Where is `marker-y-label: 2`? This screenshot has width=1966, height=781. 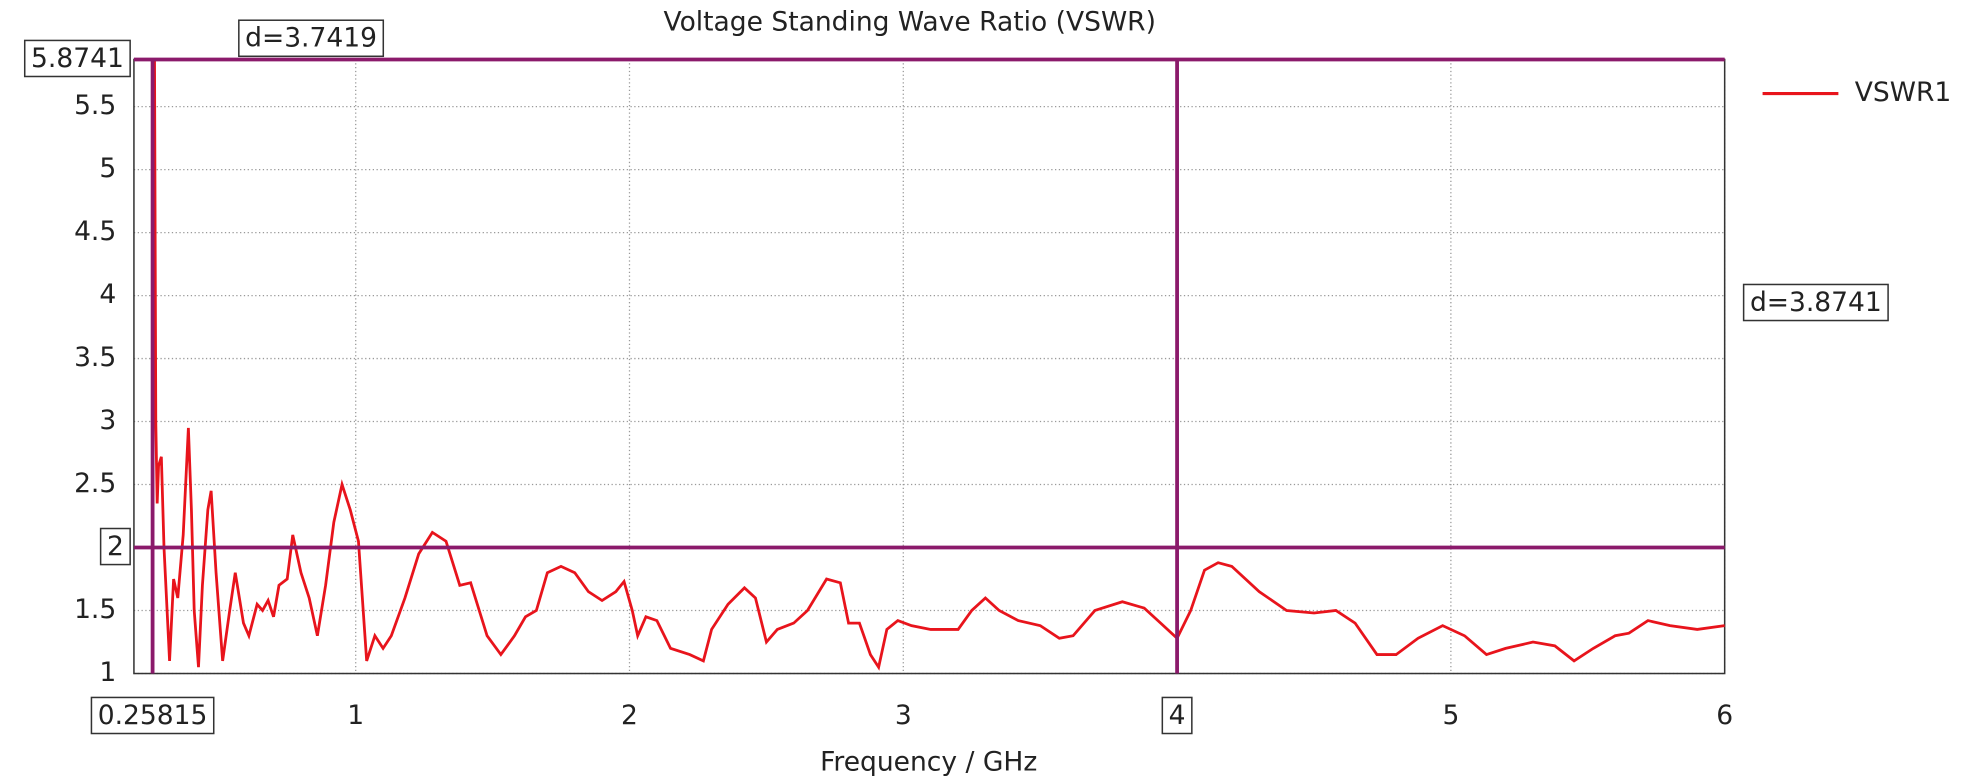
marker-y-label: 2 is located at coordinates (115, 546).